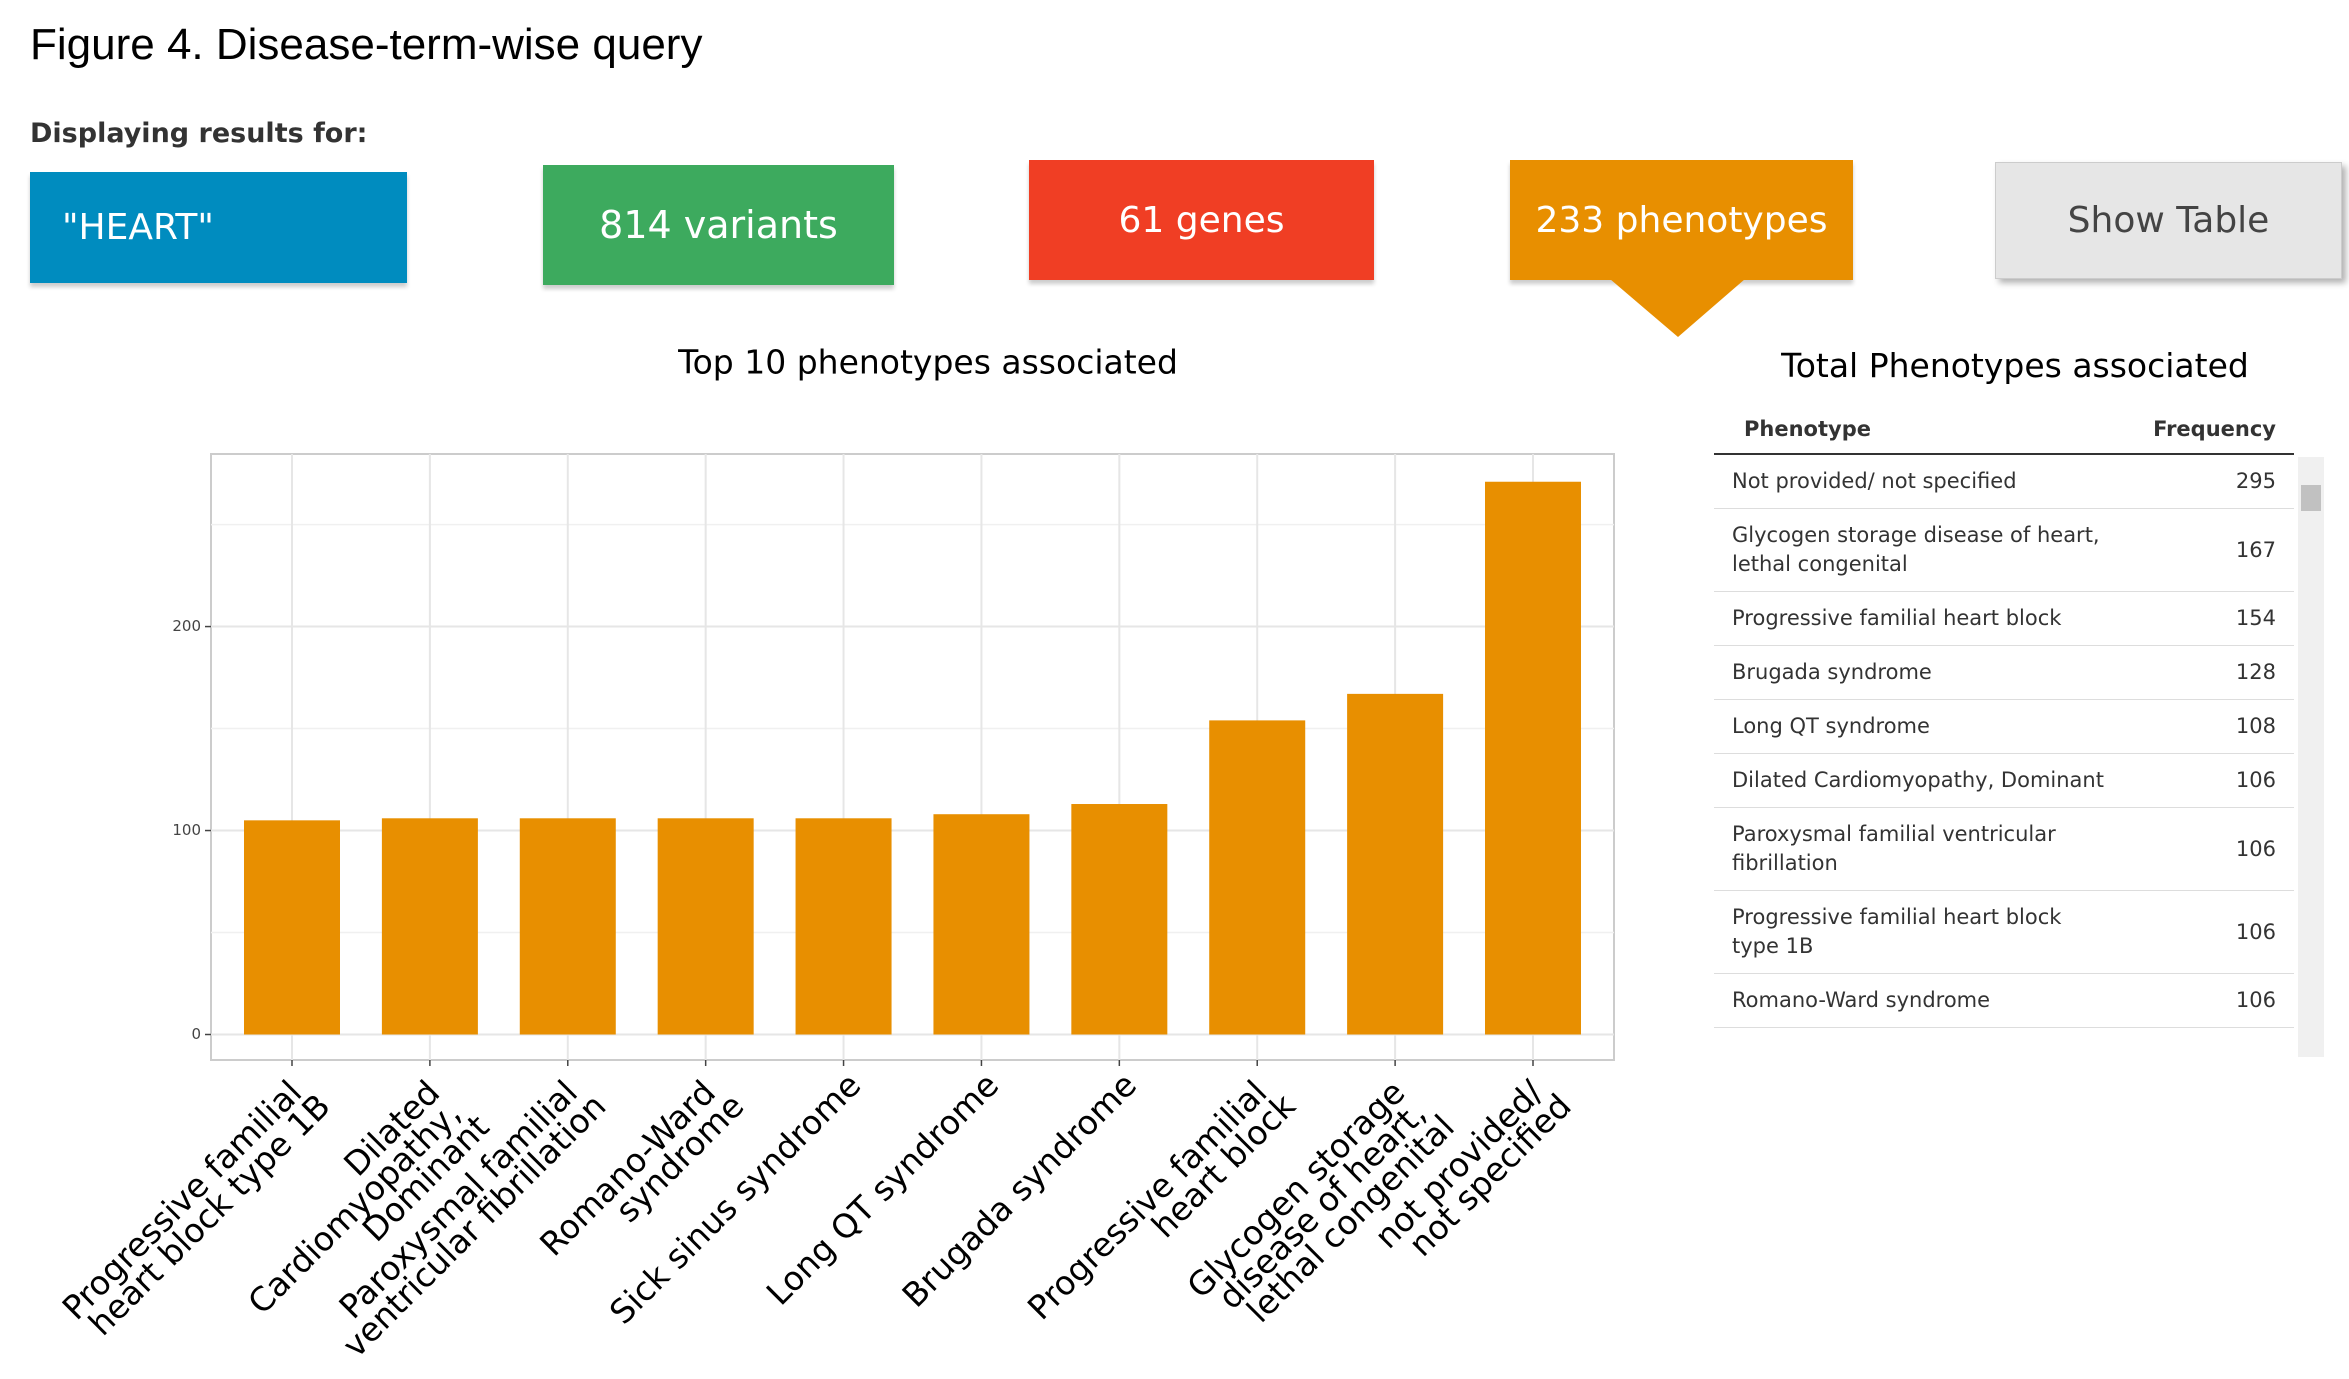 This screenshot has width=2349, height=1379. Describe the element at coordinates (1919, 932) in the screenshot. I see `phenotype-cell: Progressive familial heart block type 1B` at that location.